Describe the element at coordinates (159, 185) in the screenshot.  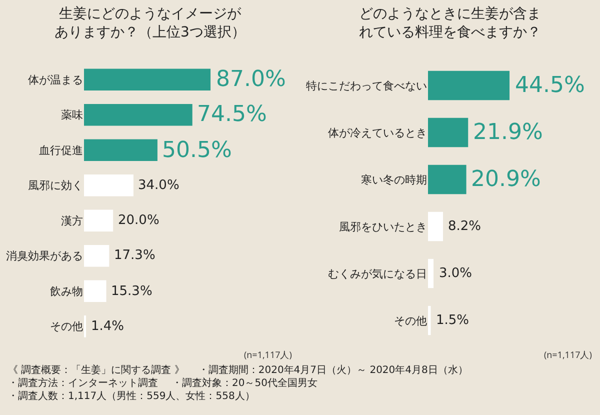
I see `data-label: 34.0%` at that location.